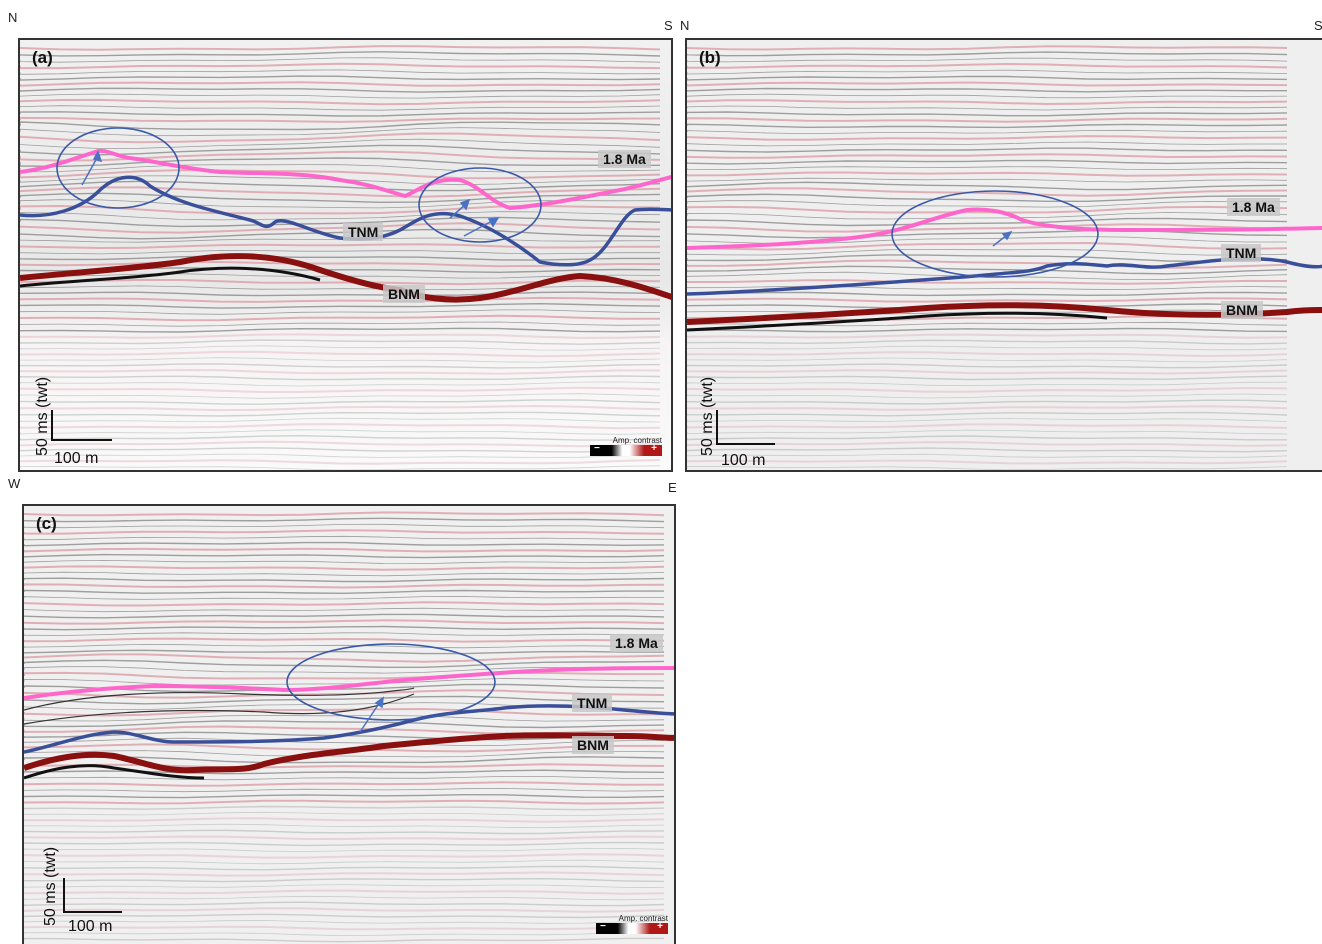 Image resolution: width=1322 pixels, height=944 pixels. Describe the element at coordinates (632, 927) in the screenshot. I see `legend-colorbar-c: − +` at that location.